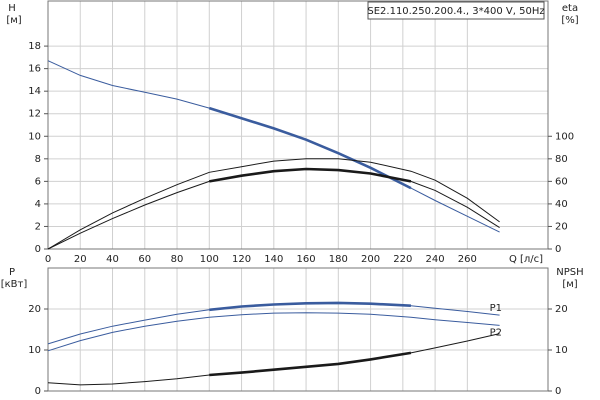 The image size is (600, 400). I want to click on y-tick-label: 14, so click(34, 91).